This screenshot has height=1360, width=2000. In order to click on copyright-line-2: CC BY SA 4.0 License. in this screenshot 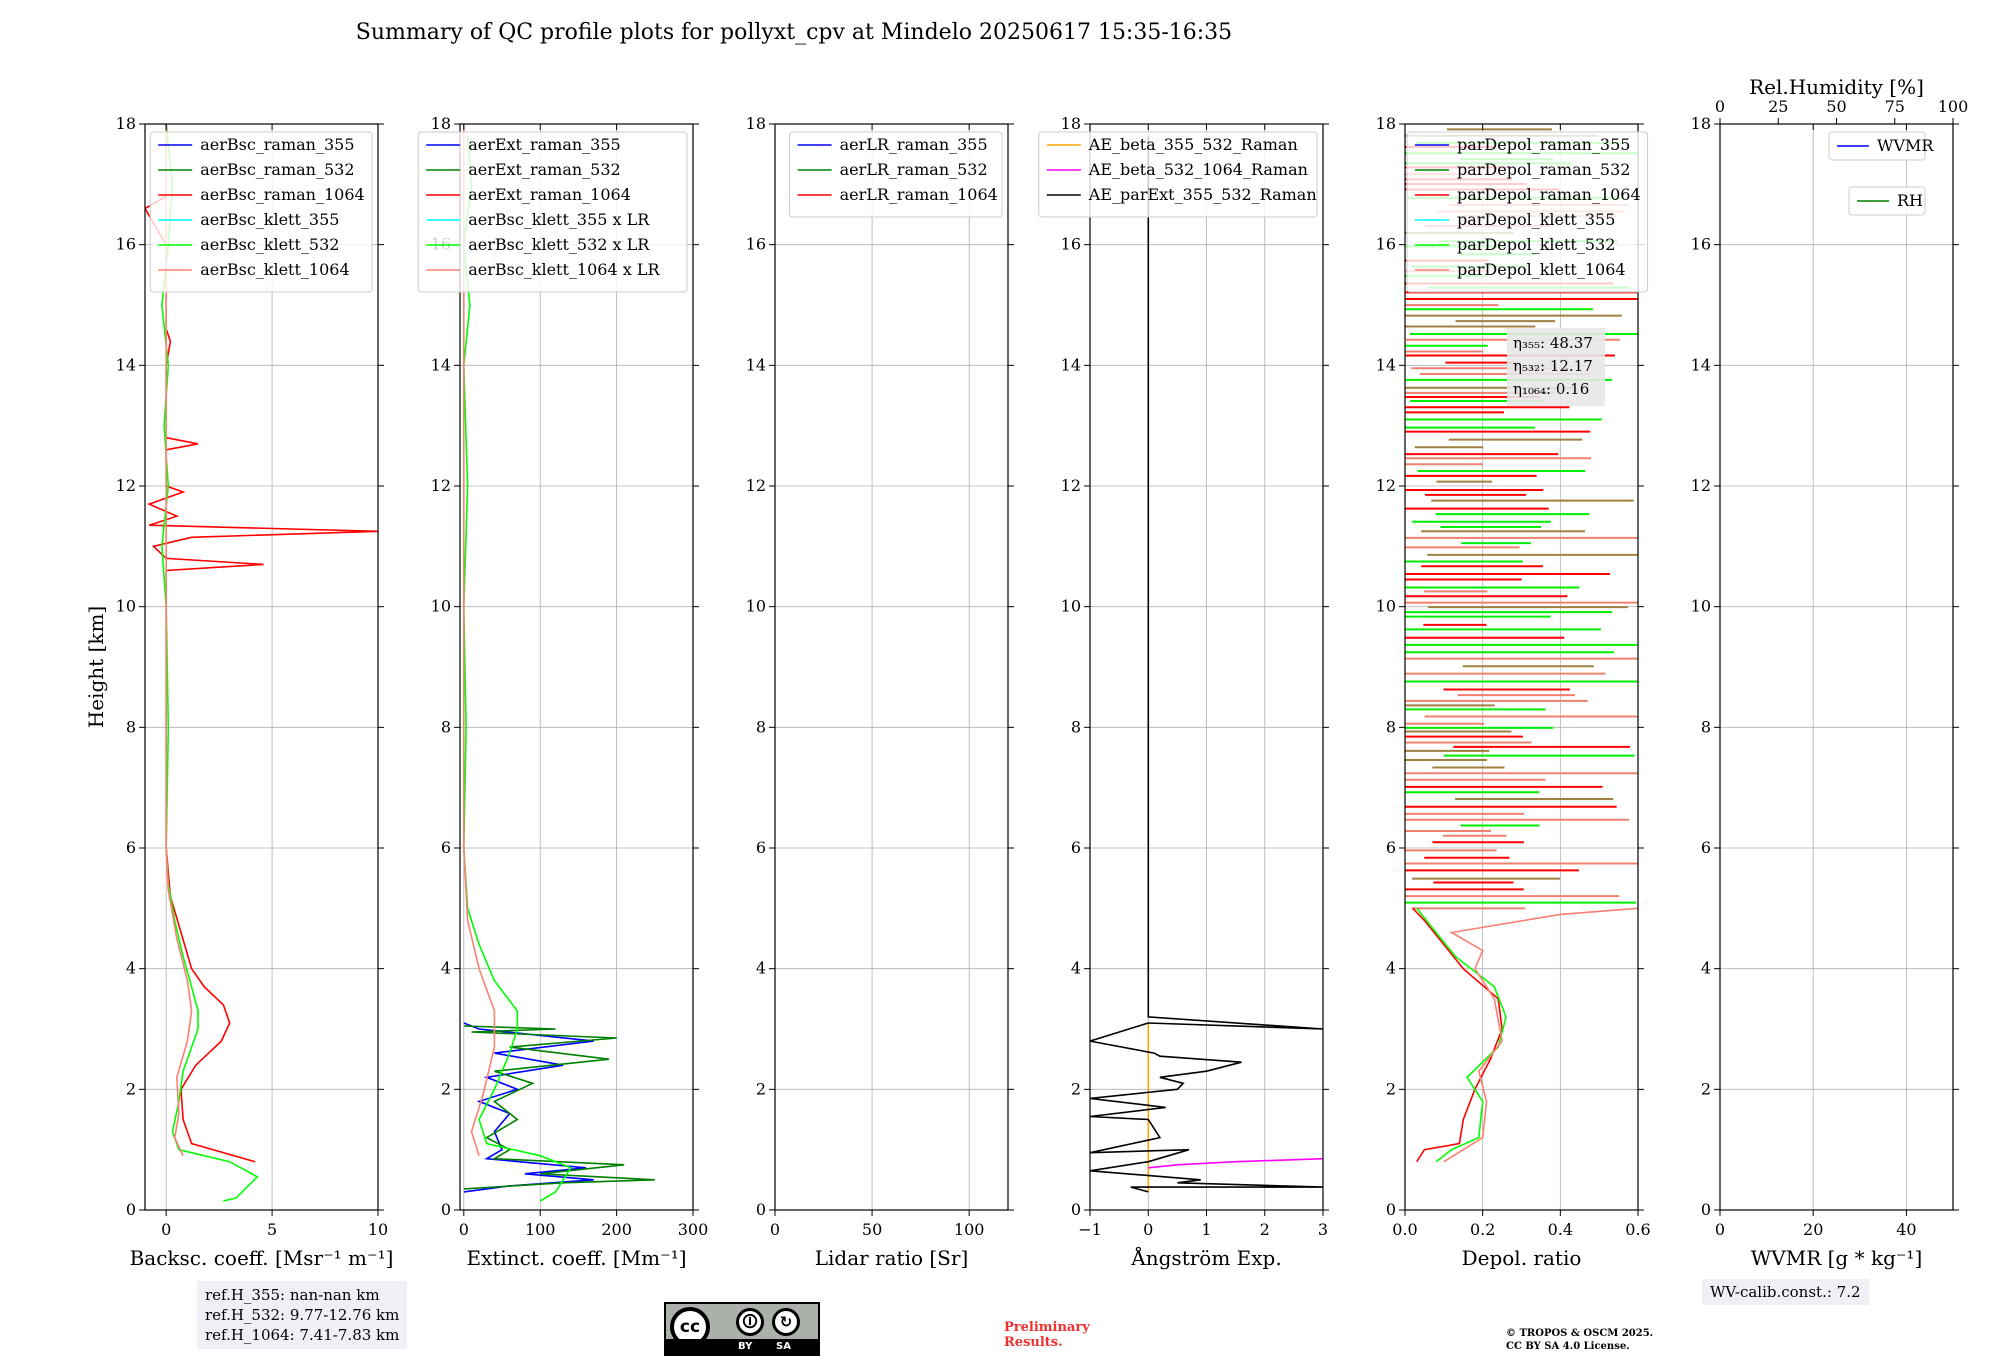, I will do `click(1568, 1346)`.